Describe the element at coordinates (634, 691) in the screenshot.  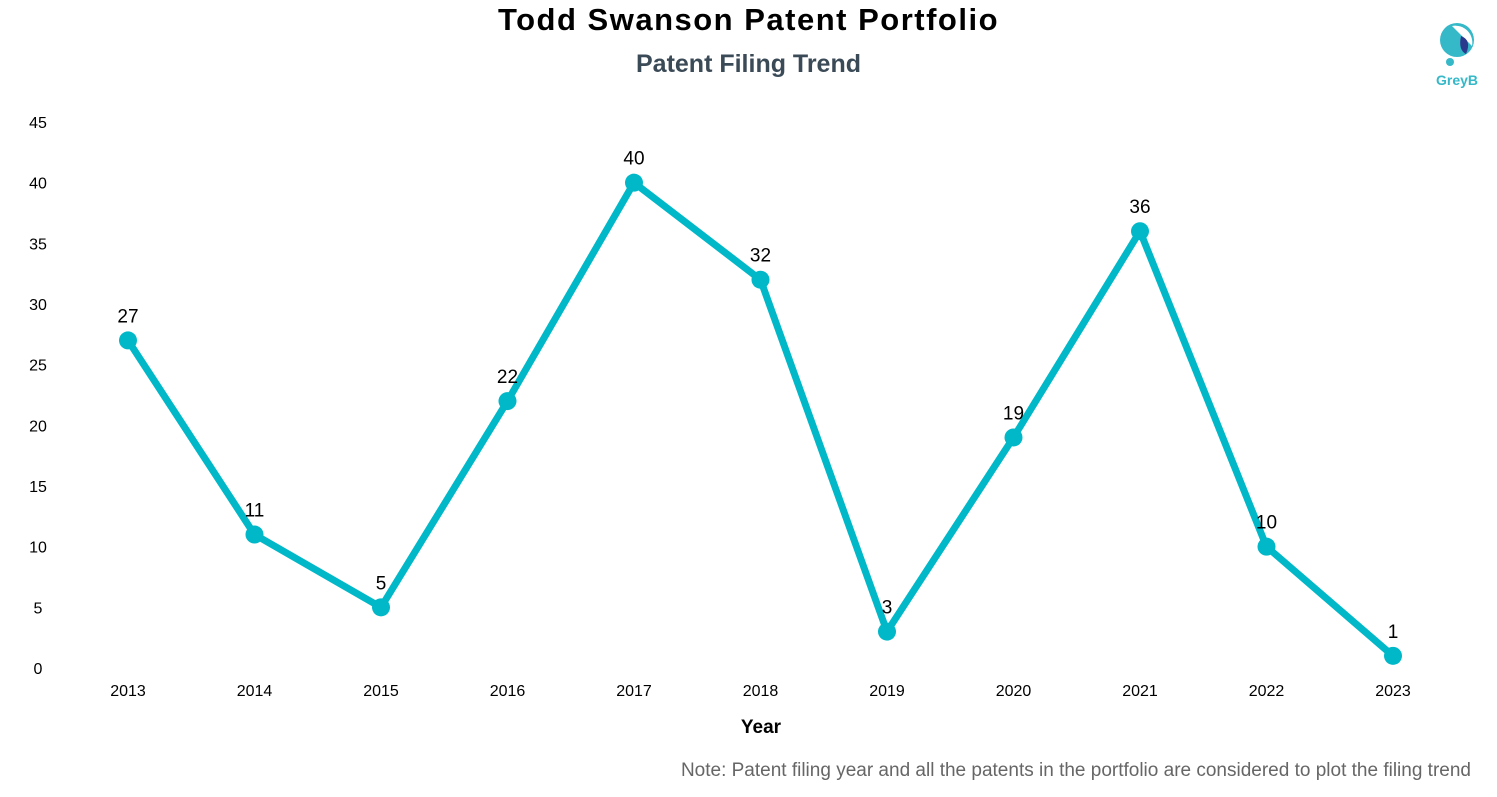
I see `x-tick-label: 2017` at that location.